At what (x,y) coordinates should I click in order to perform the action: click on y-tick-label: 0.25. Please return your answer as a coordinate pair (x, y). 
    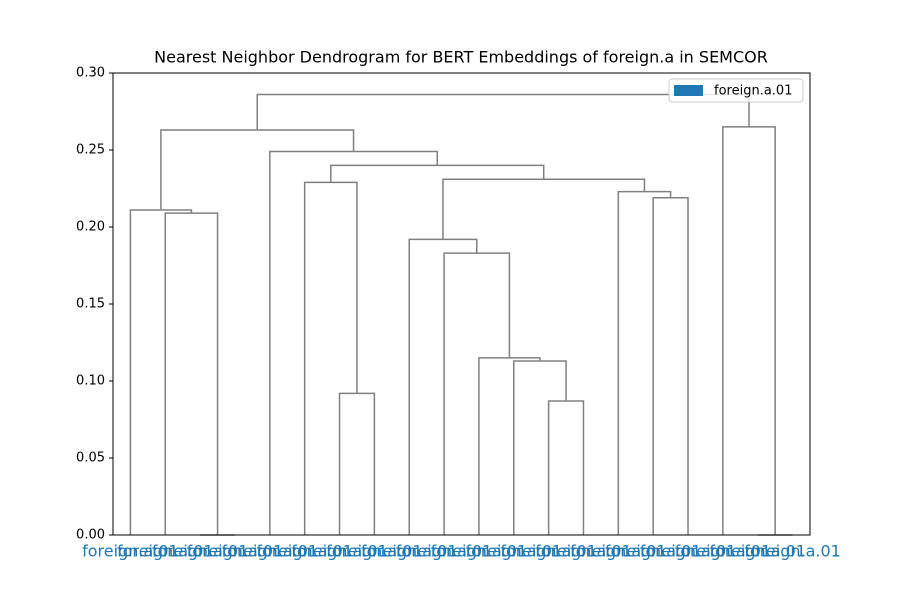
    Looking at the image, I should click on (90, 150).